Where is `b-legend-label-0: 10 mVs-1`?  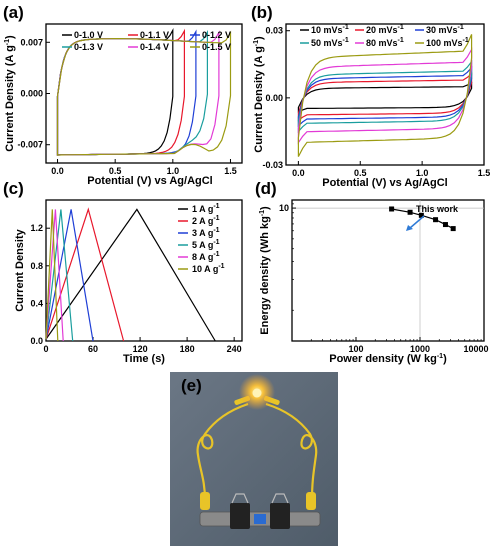 b-legend-label-0: 10 mVs-1 is located at coordinates (330, 29).